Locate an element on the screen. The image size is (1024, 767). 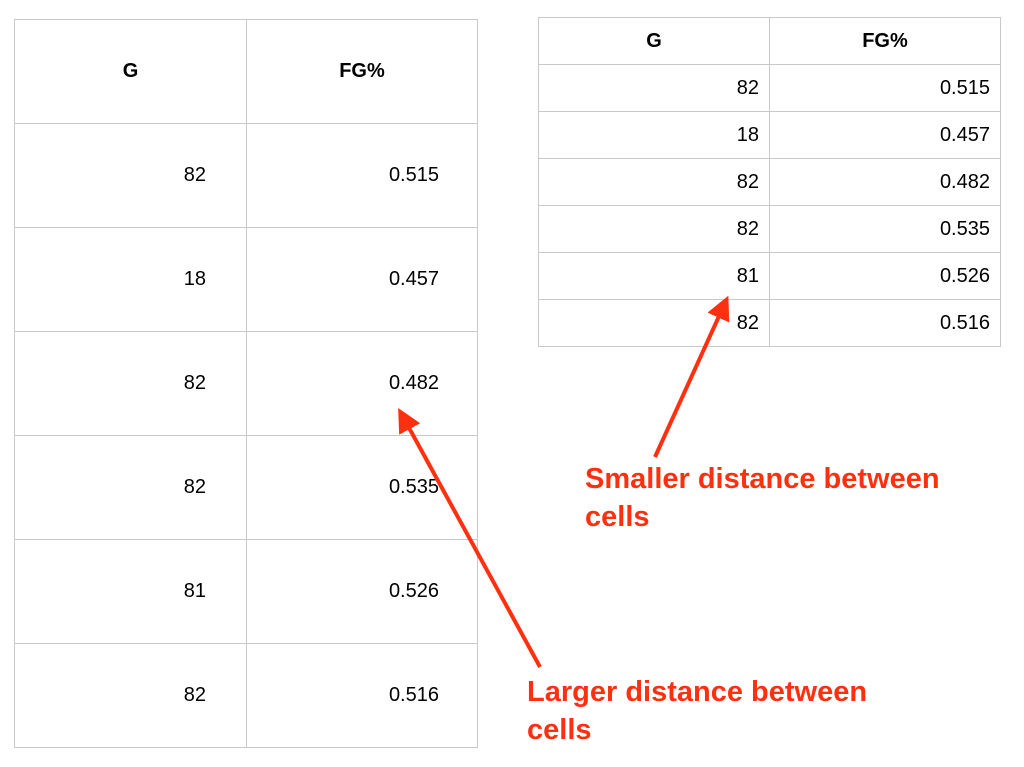
annotation-larger-distance: Larger distance between cells is located at coordinates (737, 711).